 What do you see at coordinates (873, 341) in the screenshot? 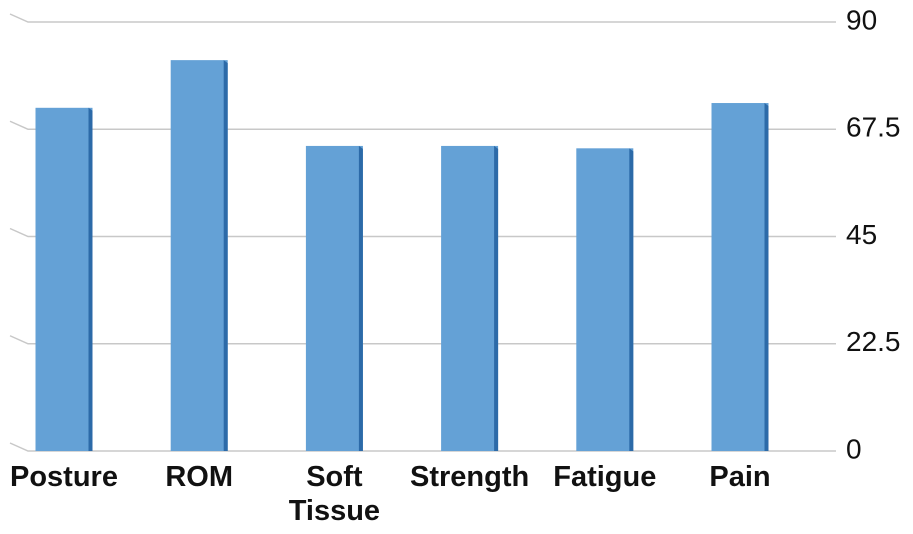
I see `y-tick-label: 22.5` at bounding box center [873, 341].